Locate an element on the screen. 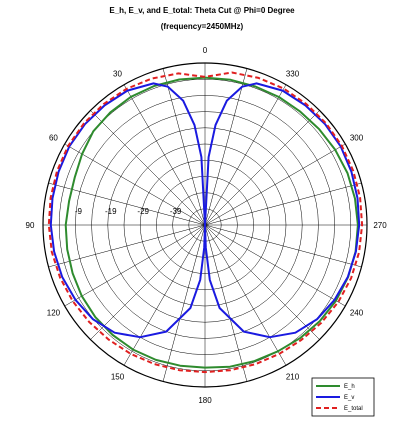 Image resolution: width=405 pixels, height=423 pixels. angle-tick-label: 0 is located at coordinates (205, 50).